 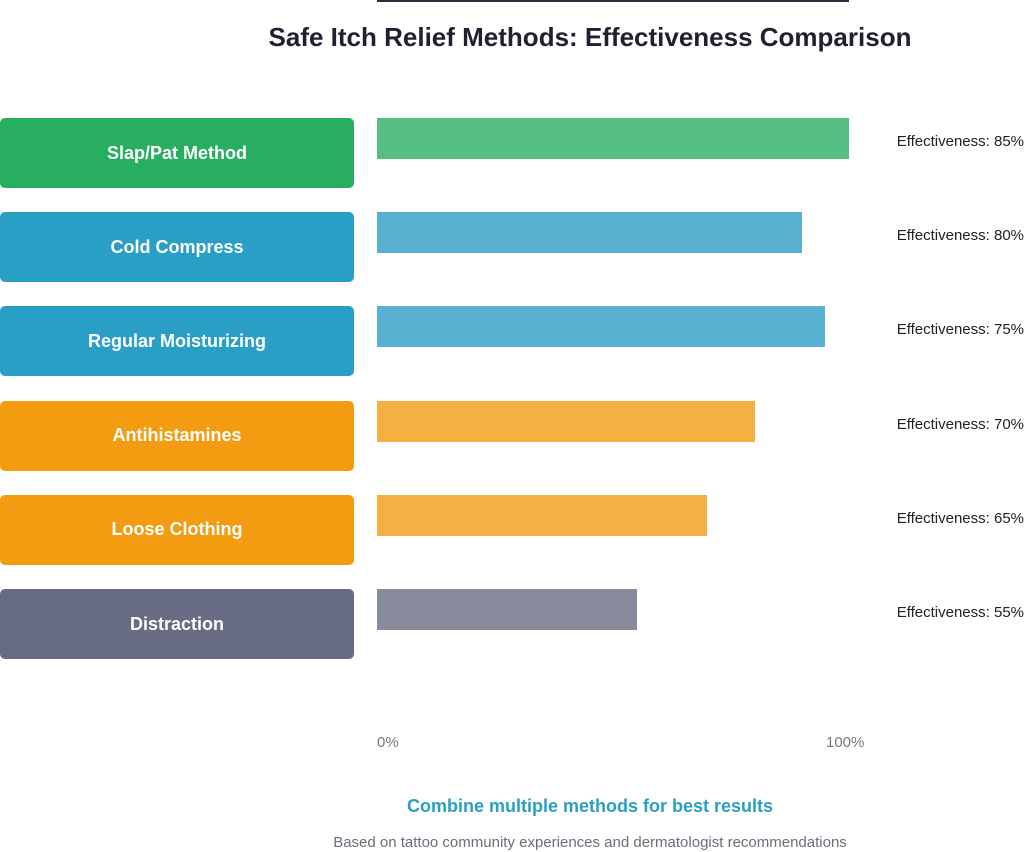 What do you see at coordinates (388, 742) in the screenshot?
I see `x-tick-0: 0%` at bounding box center [388, 742].